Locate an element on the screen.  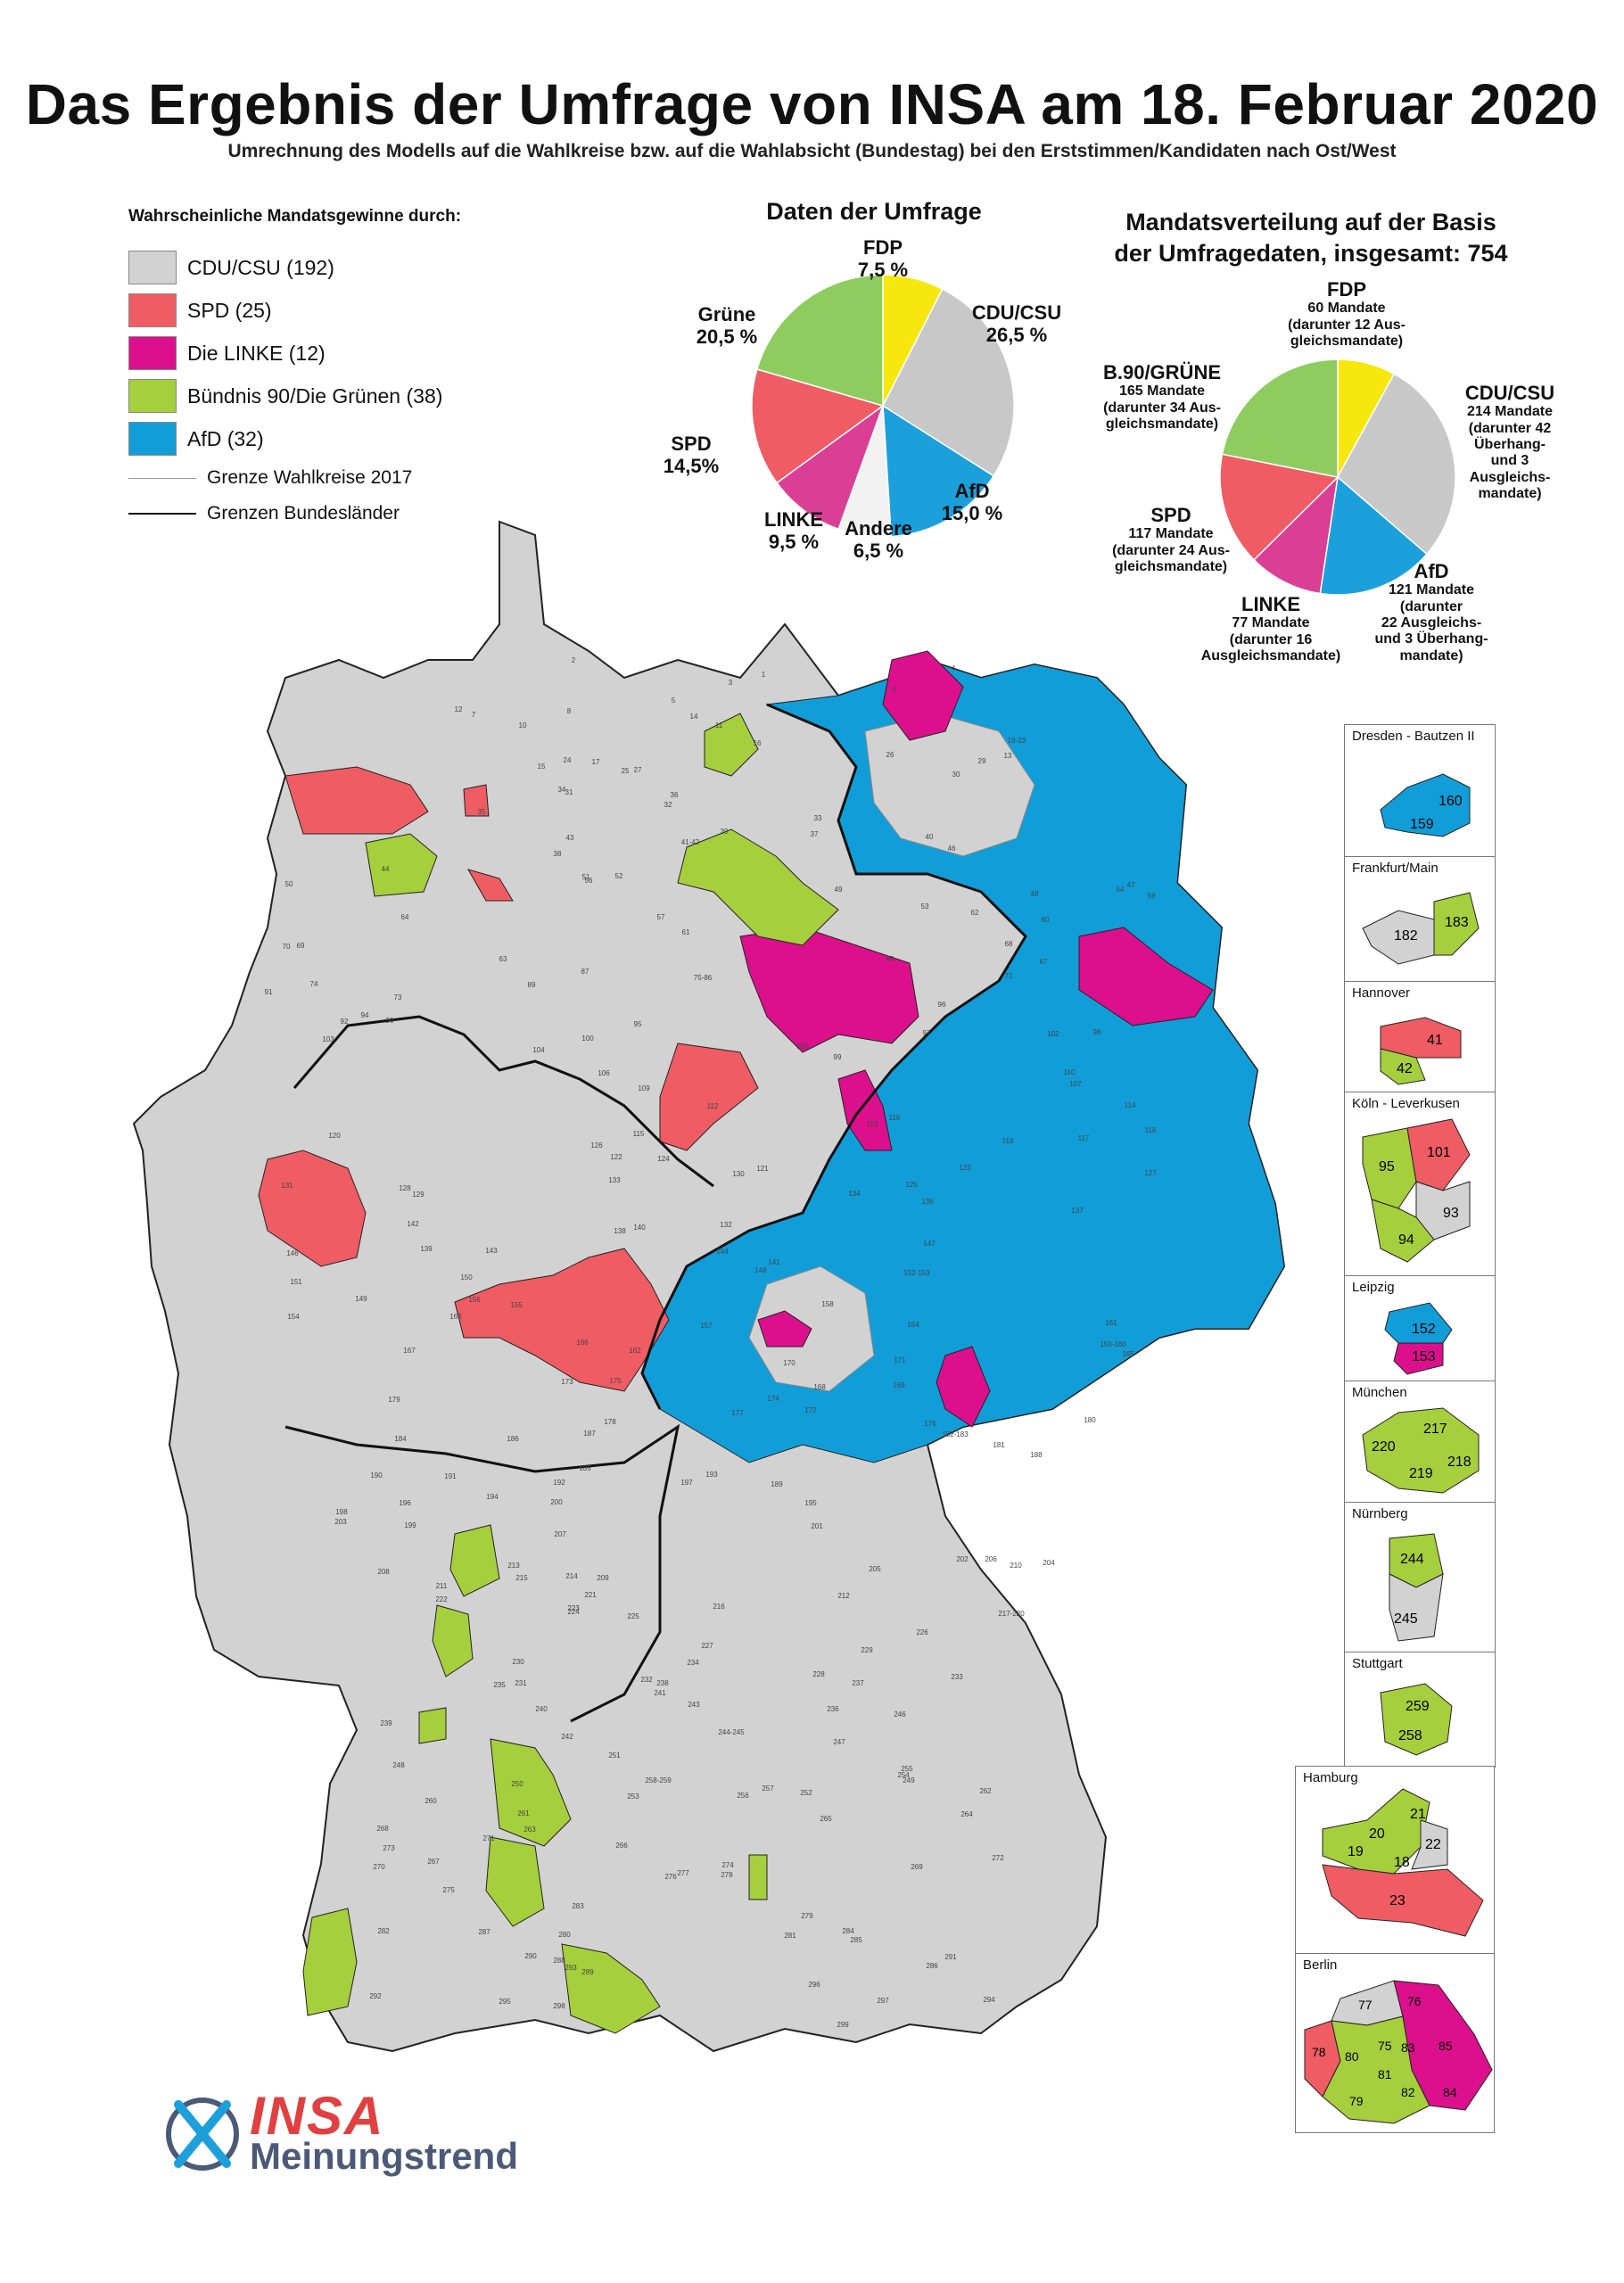
district-label: 211 is located at coordinates (442, 1586).